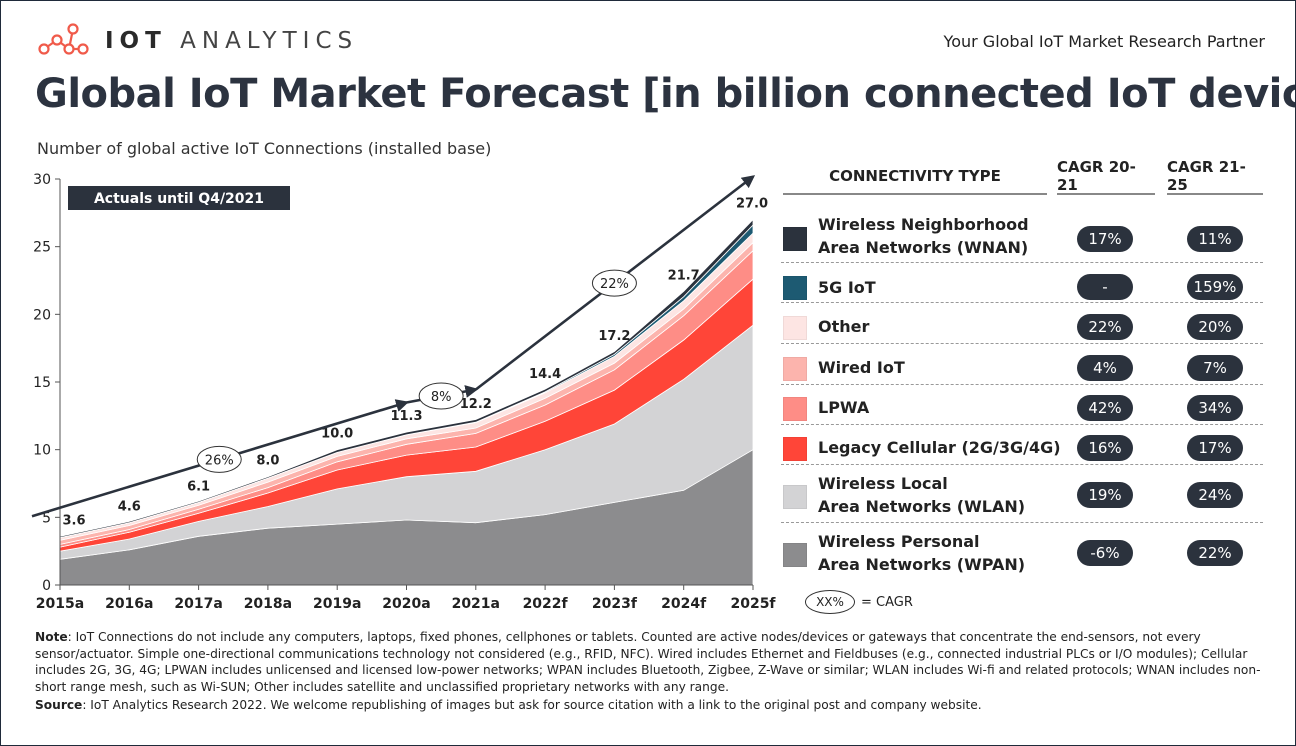  What do you see at coordinates (179, 199) in the screenshot?
I see `actuals-banner-label: Actuals until Q4/2021` at bounding box center [179, 199].